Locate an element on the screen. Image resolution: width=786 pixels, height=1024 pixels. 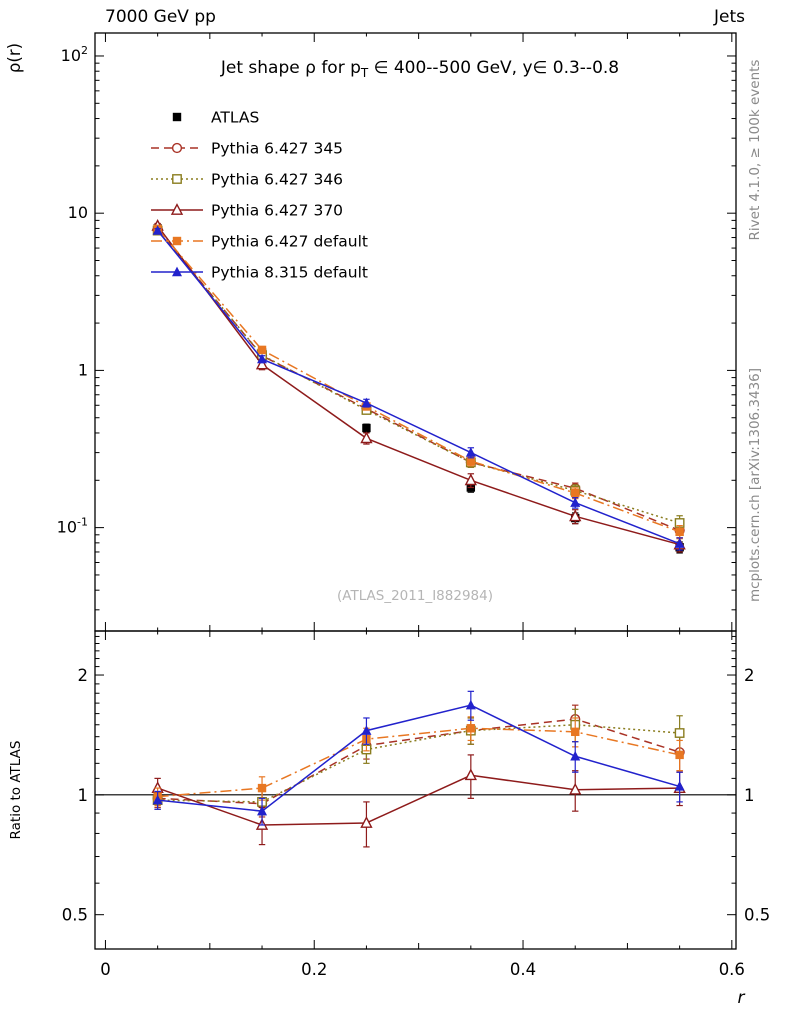
legend-item-pythia-6-427-345: Pythia 6.427 345 is located at coordinates (247, 149).